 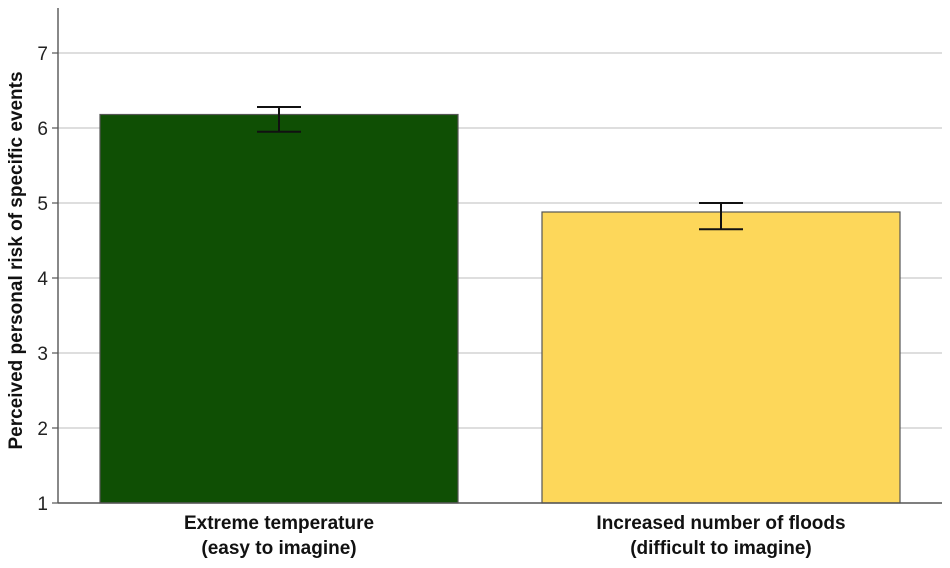 I want to click on y-tick-label: 7, so click(x=42, y=54).